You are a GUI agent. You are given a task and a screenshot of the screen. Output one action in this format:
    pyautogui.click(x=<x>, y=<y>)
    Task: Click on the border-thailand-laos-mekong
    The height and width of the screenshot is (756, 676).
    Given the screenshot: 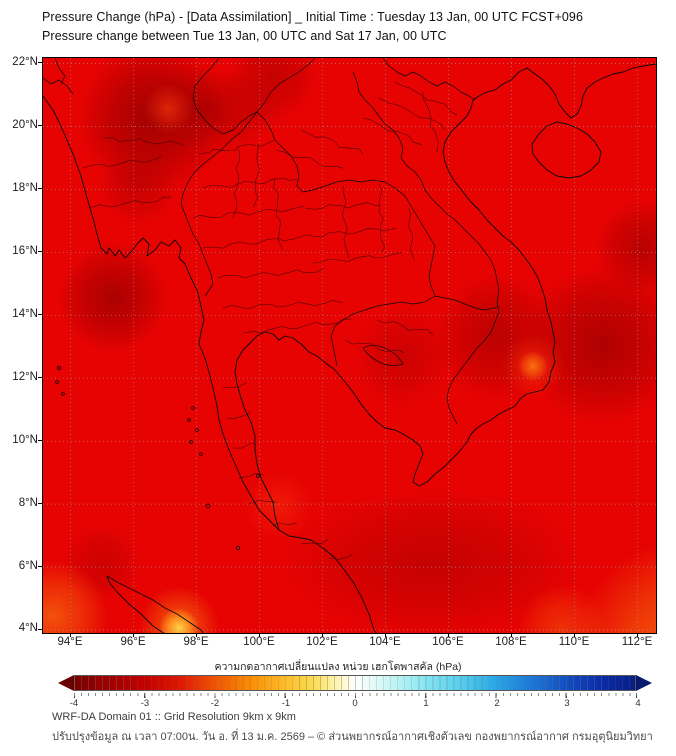 What is the action you would take?
    pyautogui.click(x=346, y=204)
    